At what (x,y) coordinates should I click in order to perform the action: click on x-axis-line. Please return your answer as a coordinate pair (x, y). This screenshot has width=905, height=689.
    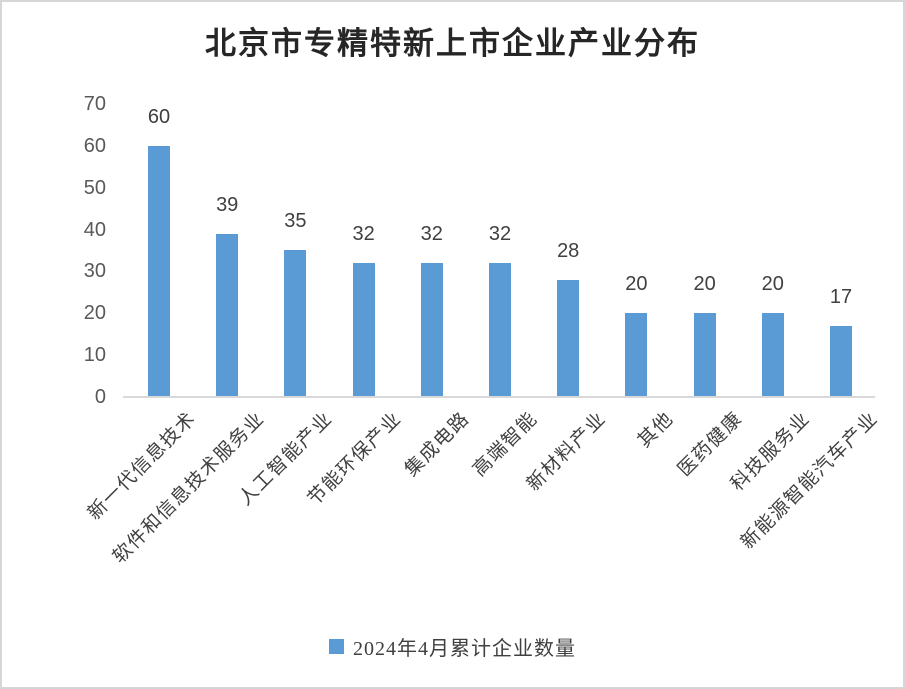
    Looking at the image, I should click on (499, 397).